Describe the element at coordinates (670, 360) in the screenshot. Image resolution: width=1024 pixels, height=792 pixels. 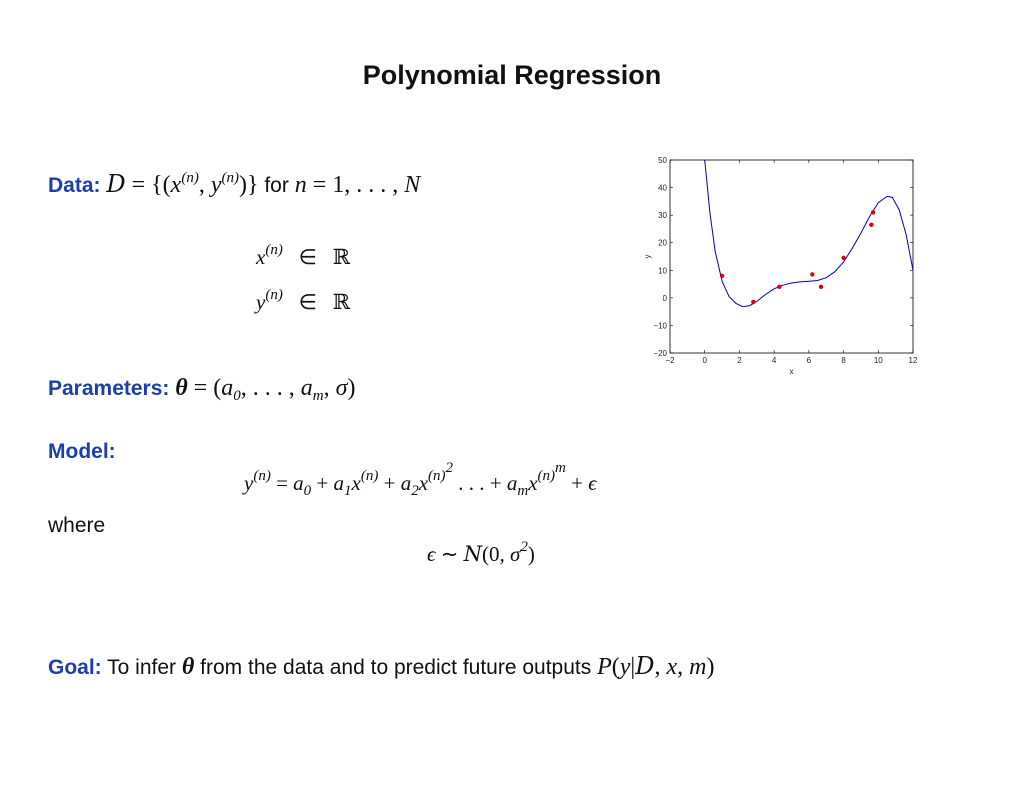
I see `x-tick-label: −2` at that location.